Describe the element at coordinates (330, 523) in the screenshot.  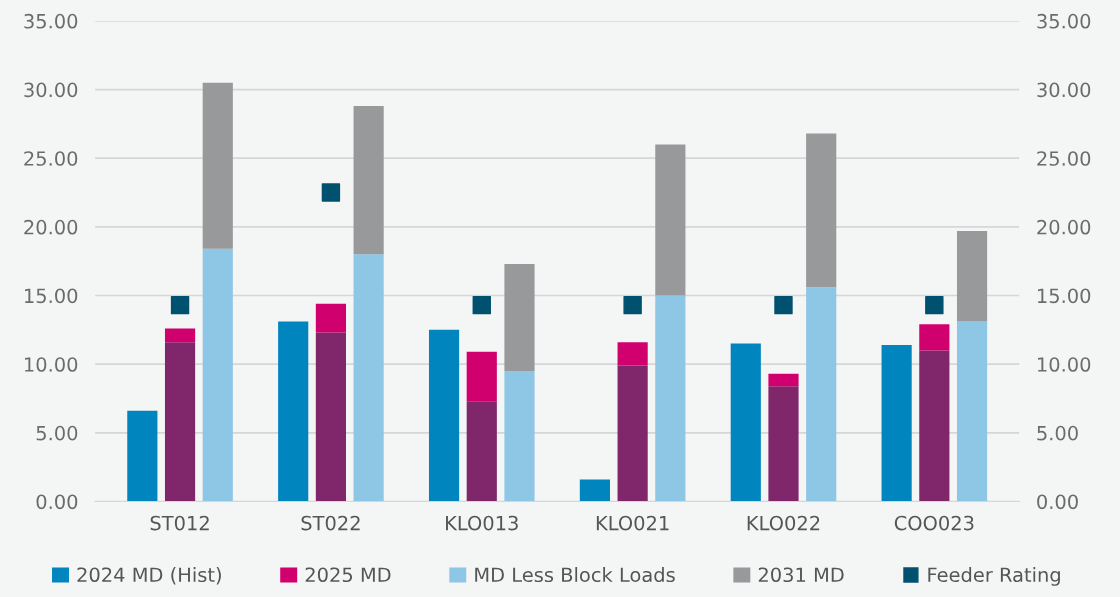
I see `x-tick-label: ST022` at that location.